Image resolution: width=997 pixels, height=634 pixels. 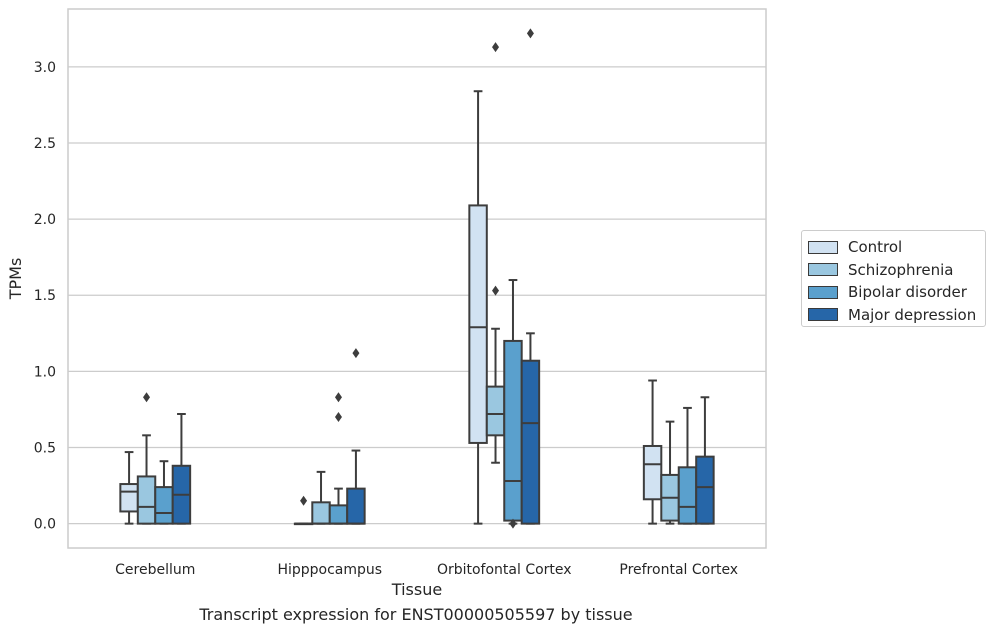 What do you see at coordinates (15, 279) in the screenshot?
I see `y-axis-label: TPMs` at bounding box center [15, 279].